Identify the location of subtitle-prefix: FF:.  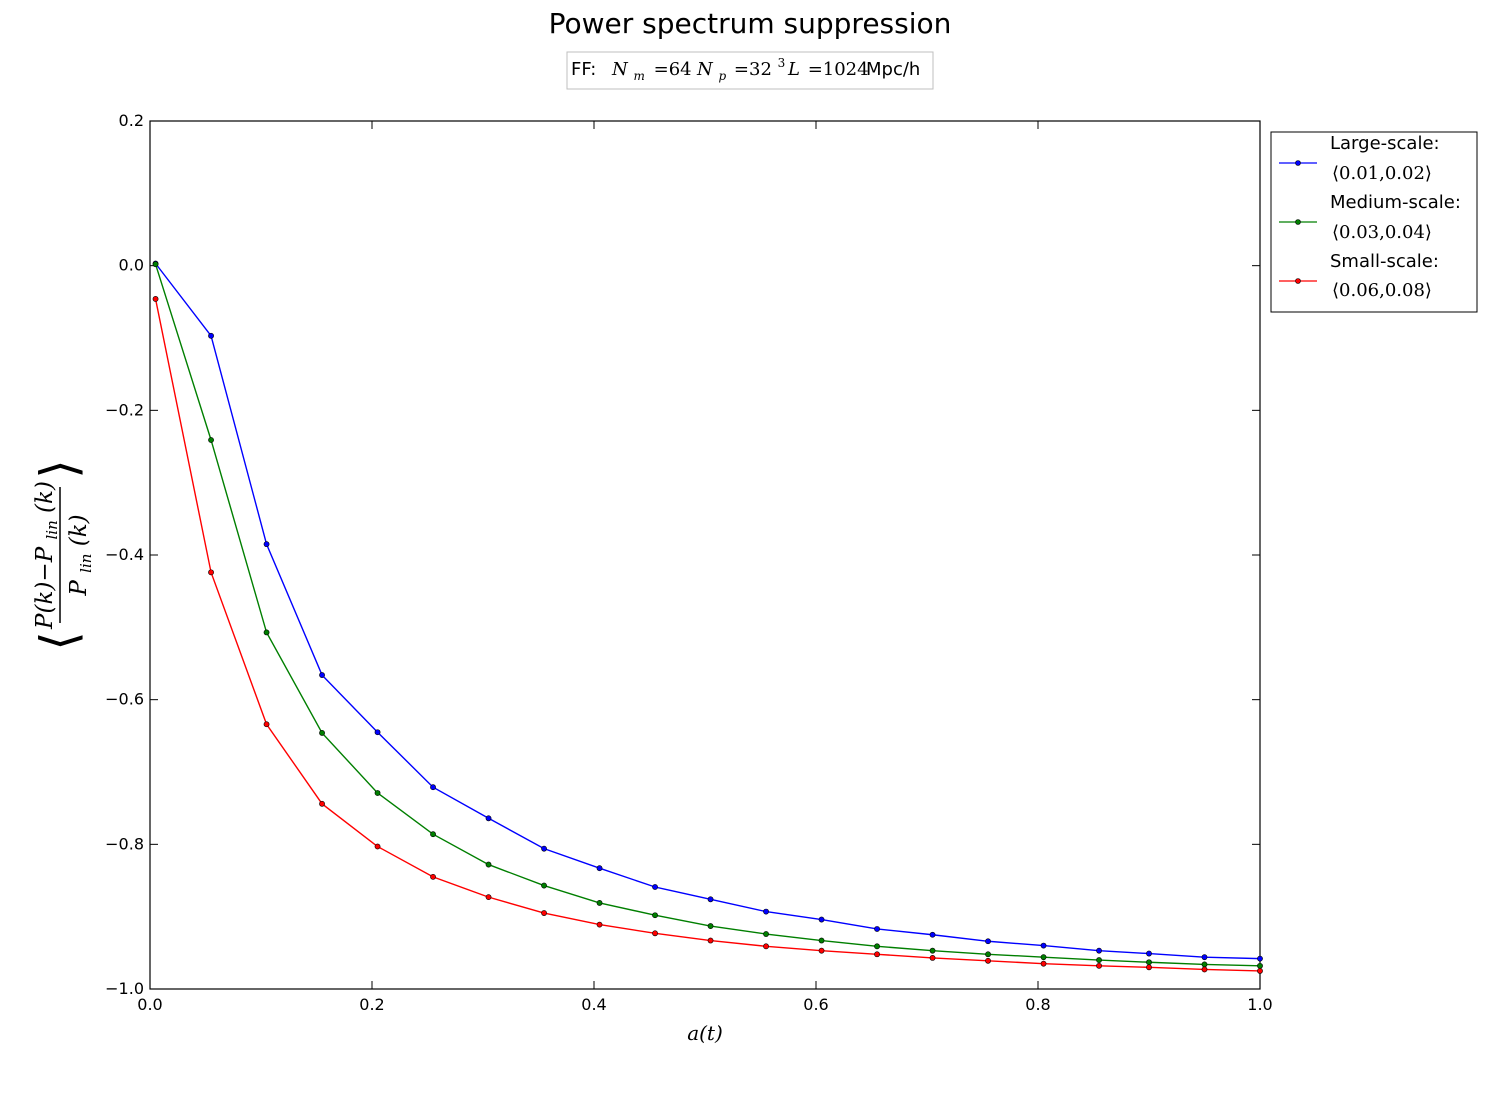
(583, 69).